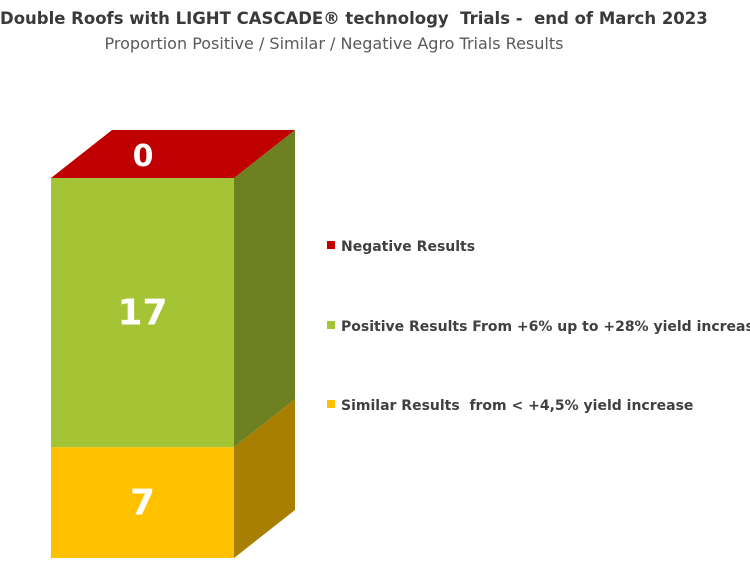  What do you see at coordinates (408, 247) in the screenshot?
I see `legend-label-negative: Negative Results` at bounding box center [408, 247].